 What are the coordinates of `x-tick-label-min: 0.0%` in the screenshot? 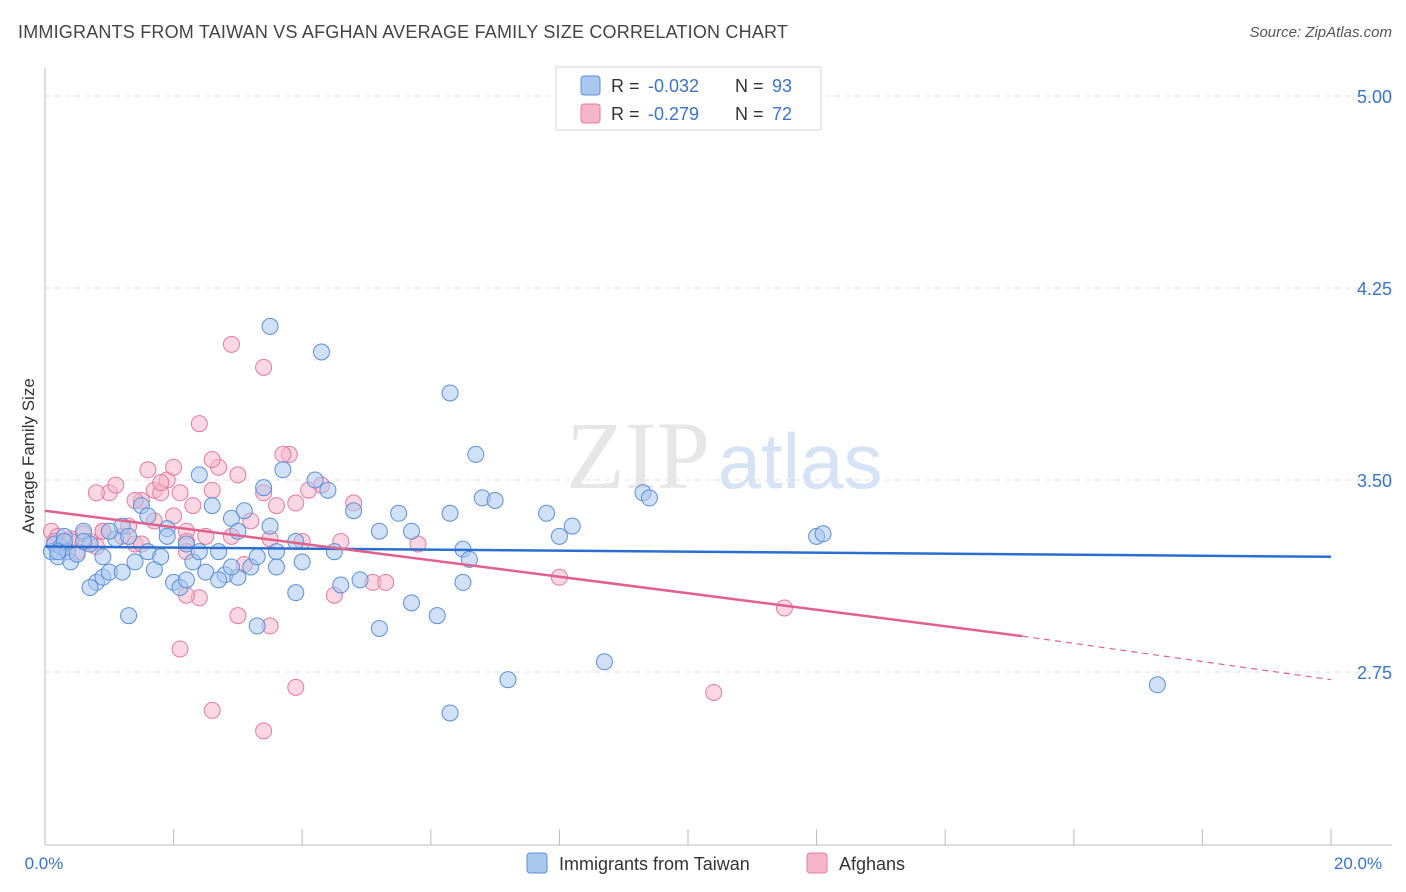 It's located at (44, 863).